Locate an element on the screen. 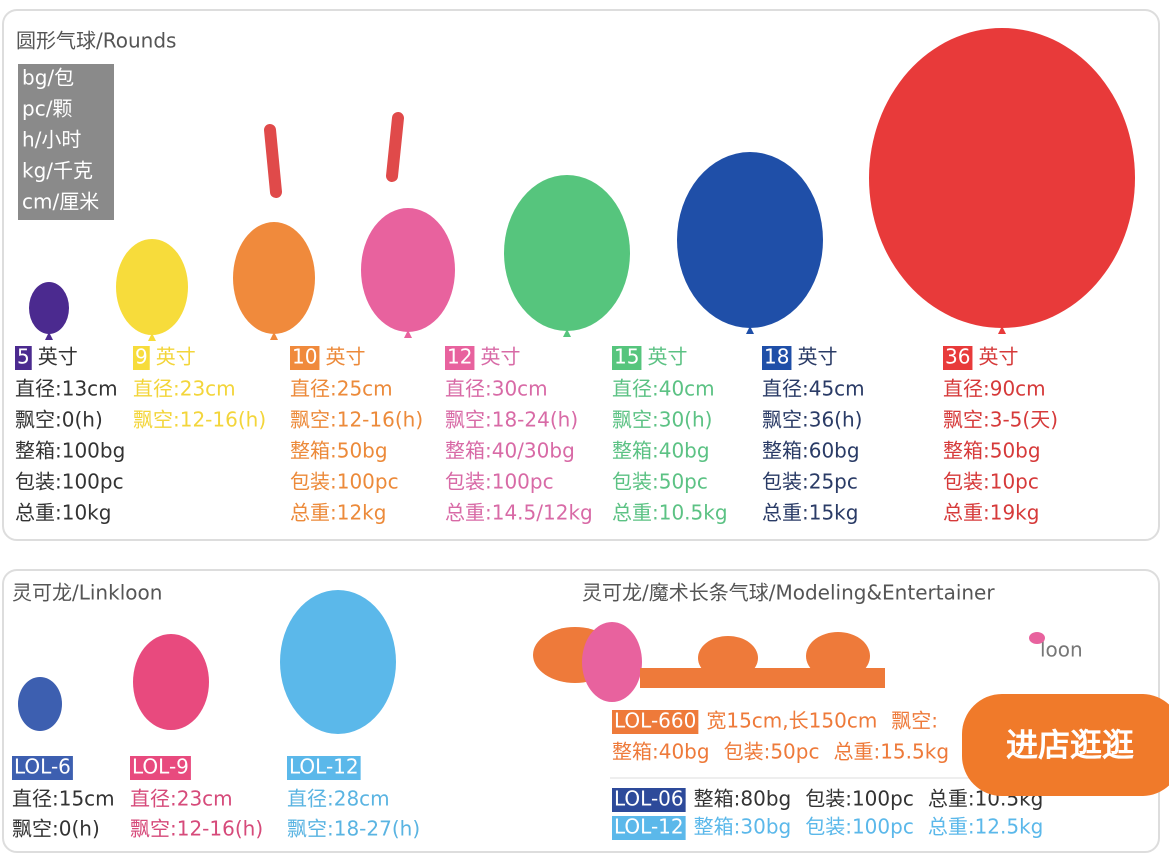  spec: 直径:25cm is located at coordinates (341, 389).